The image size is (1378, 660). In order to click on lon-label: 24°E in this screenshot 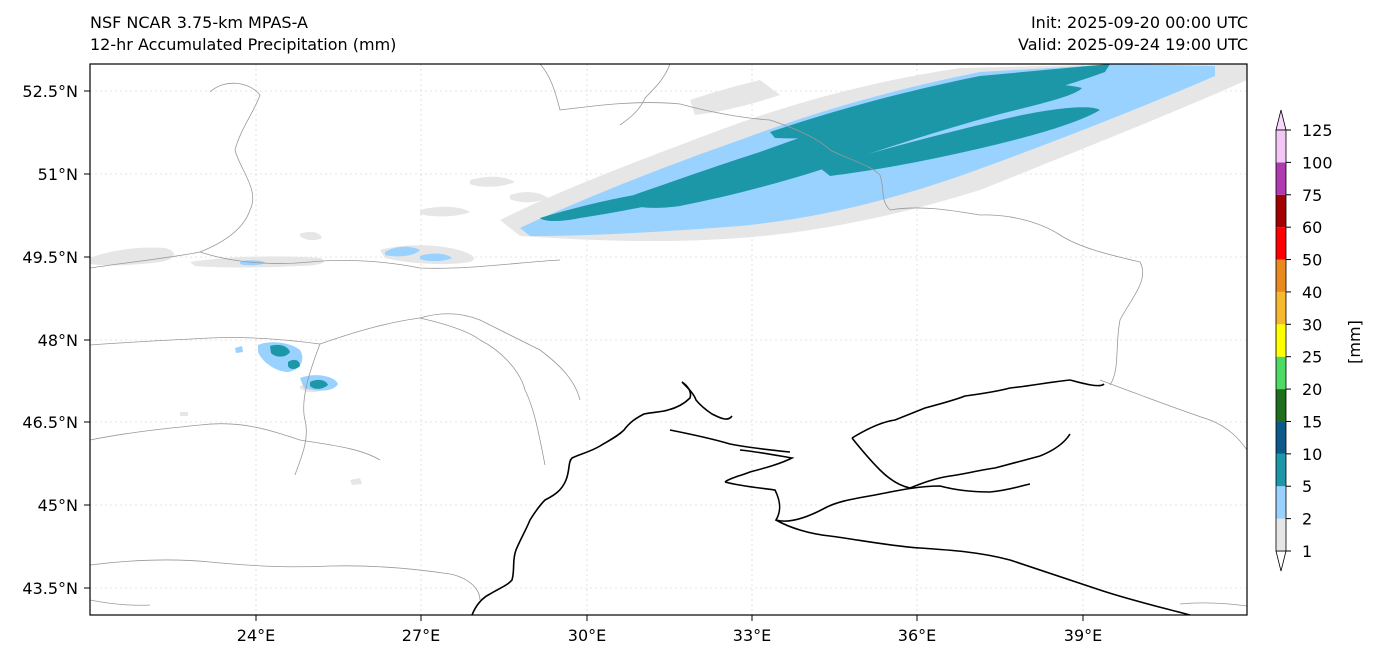, I will do `click(256, 635)`.